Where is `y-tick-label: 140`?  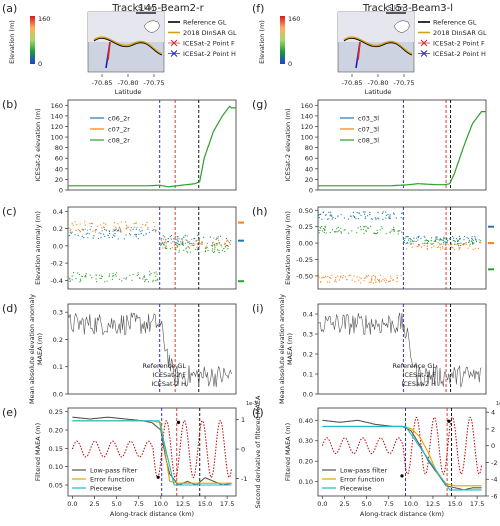 y-tick-label: 140 is located at coordinates (307, 116).